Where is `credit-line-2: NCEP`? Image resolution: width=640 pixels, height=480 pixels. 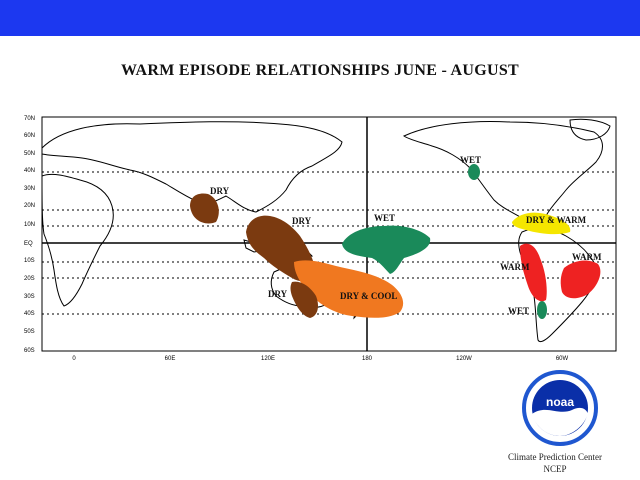
credit-line-2: NCEP is located at coordinates (555, 469).